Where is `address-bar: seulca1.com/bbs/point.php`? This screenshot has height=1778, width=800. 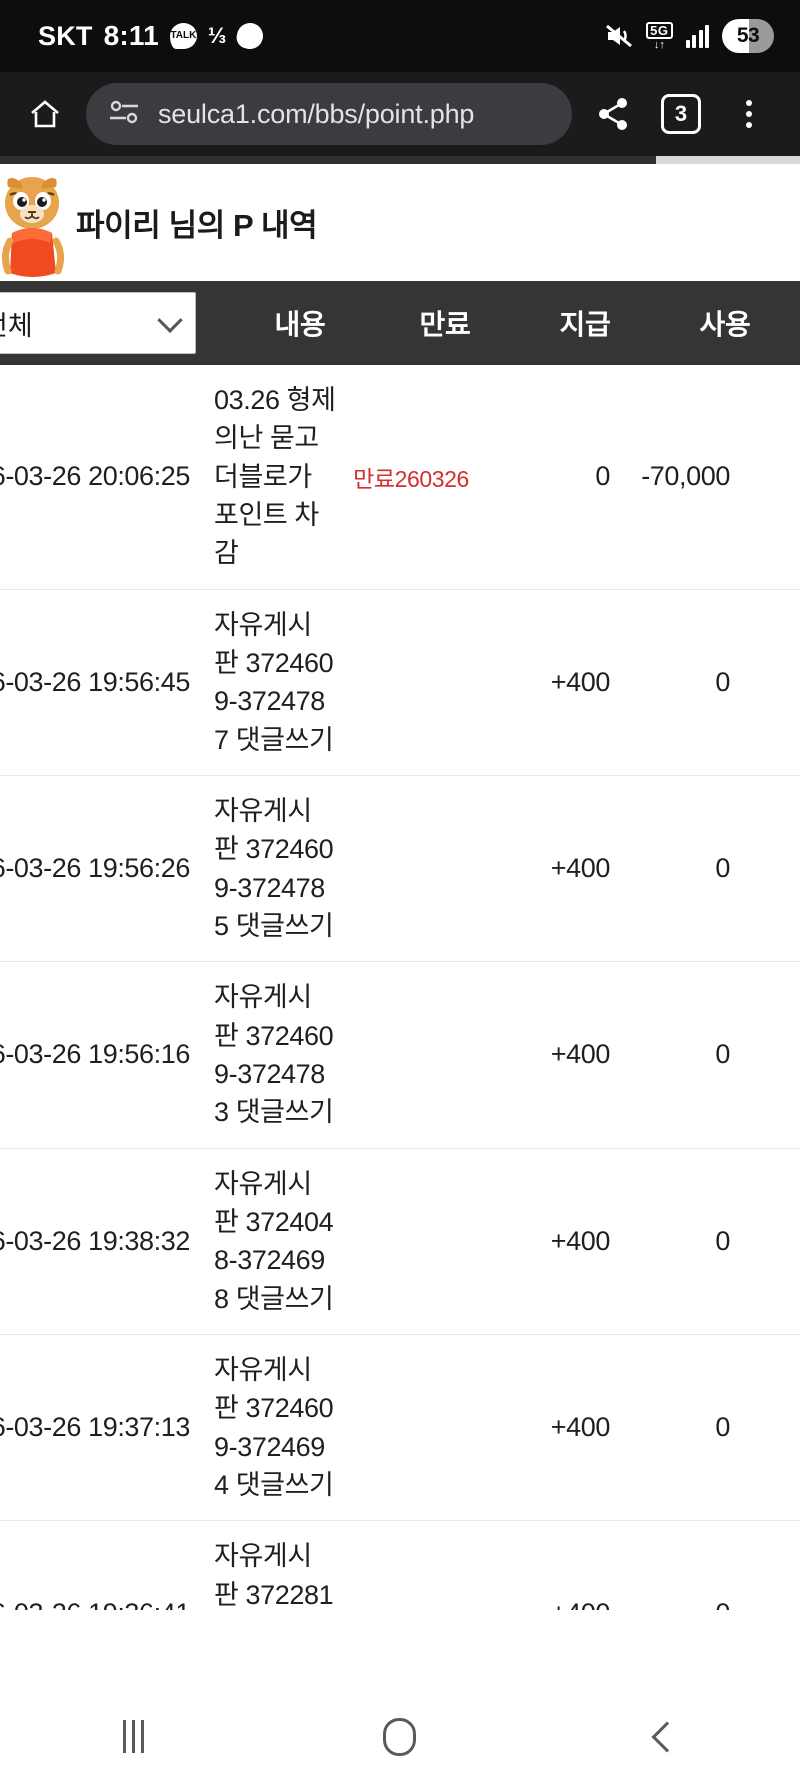
address-bar: seulca1.com/bbs/point.php is located at coordinates (329, 114).